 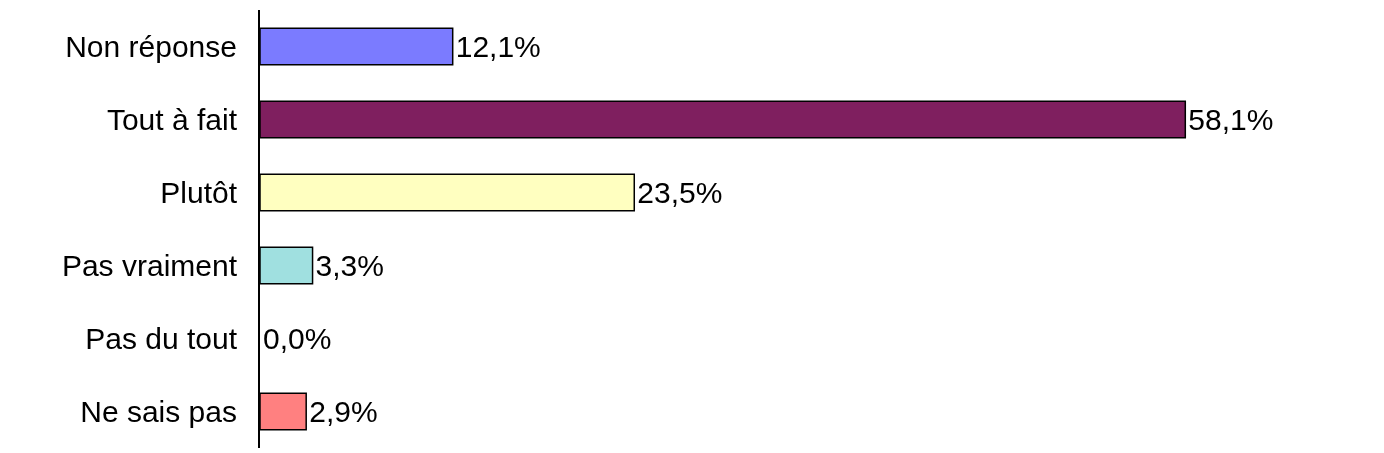 What do you see at coordinates (1231, 119) in the screenshot?
I see `data-label: 58,1%` at bounding box center [1231, 119].